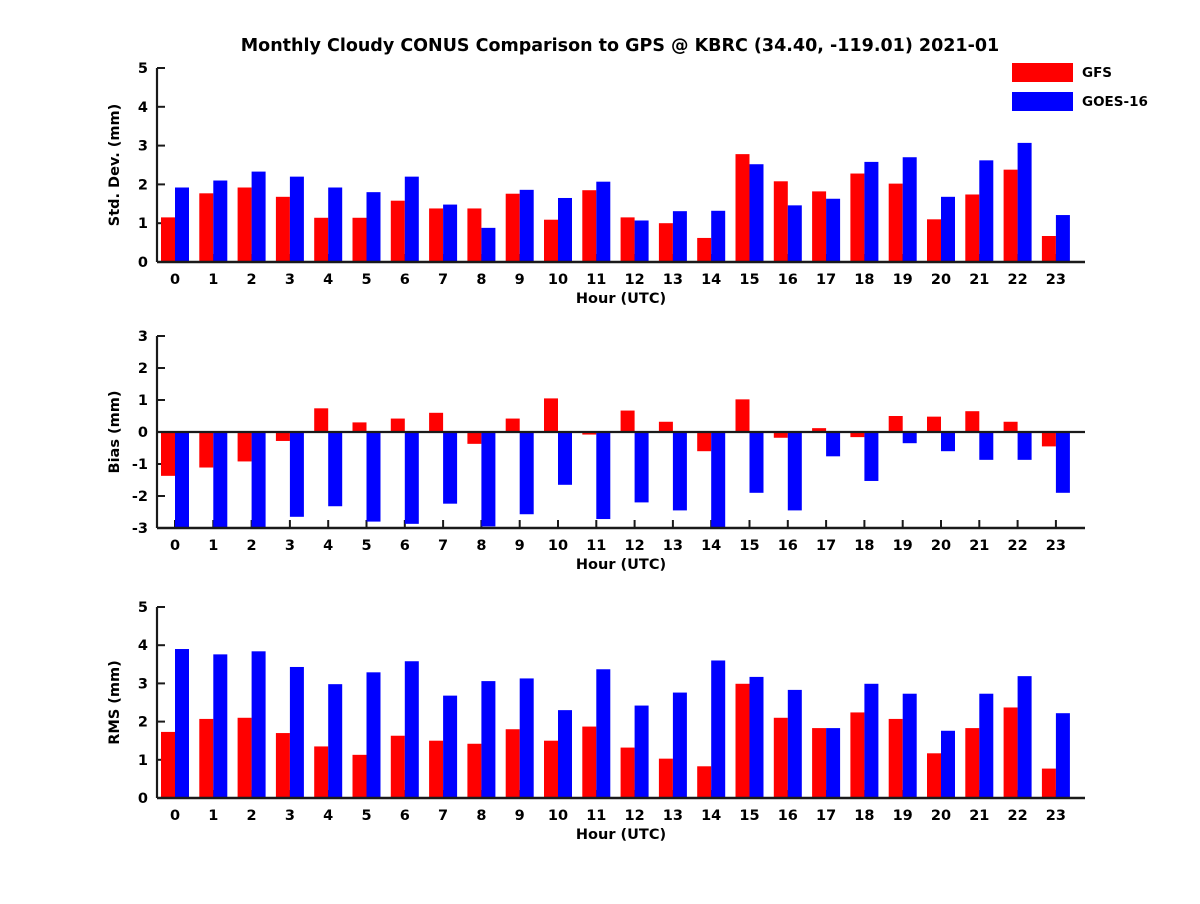  Describe the element at coordinates (321, 420) in the screenshot. I see `bar-gfs-h4` at that location.